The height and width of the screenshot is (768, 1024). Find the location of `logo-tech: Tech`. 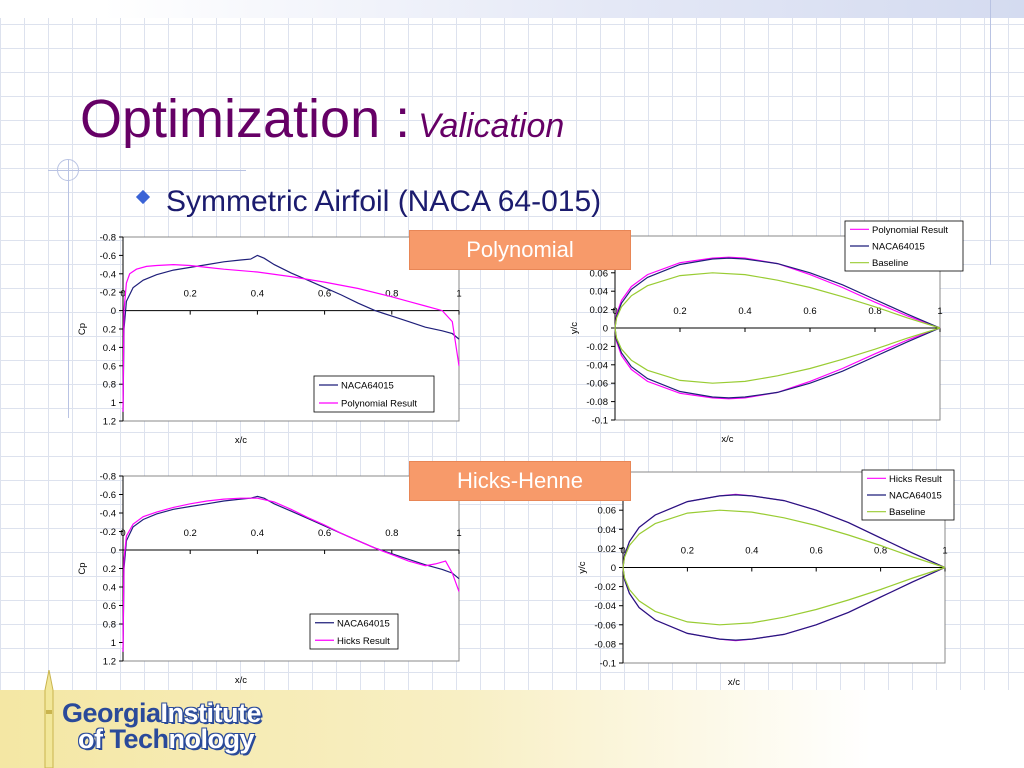

logo-tech: Tech is located at coordinates (139, 739).